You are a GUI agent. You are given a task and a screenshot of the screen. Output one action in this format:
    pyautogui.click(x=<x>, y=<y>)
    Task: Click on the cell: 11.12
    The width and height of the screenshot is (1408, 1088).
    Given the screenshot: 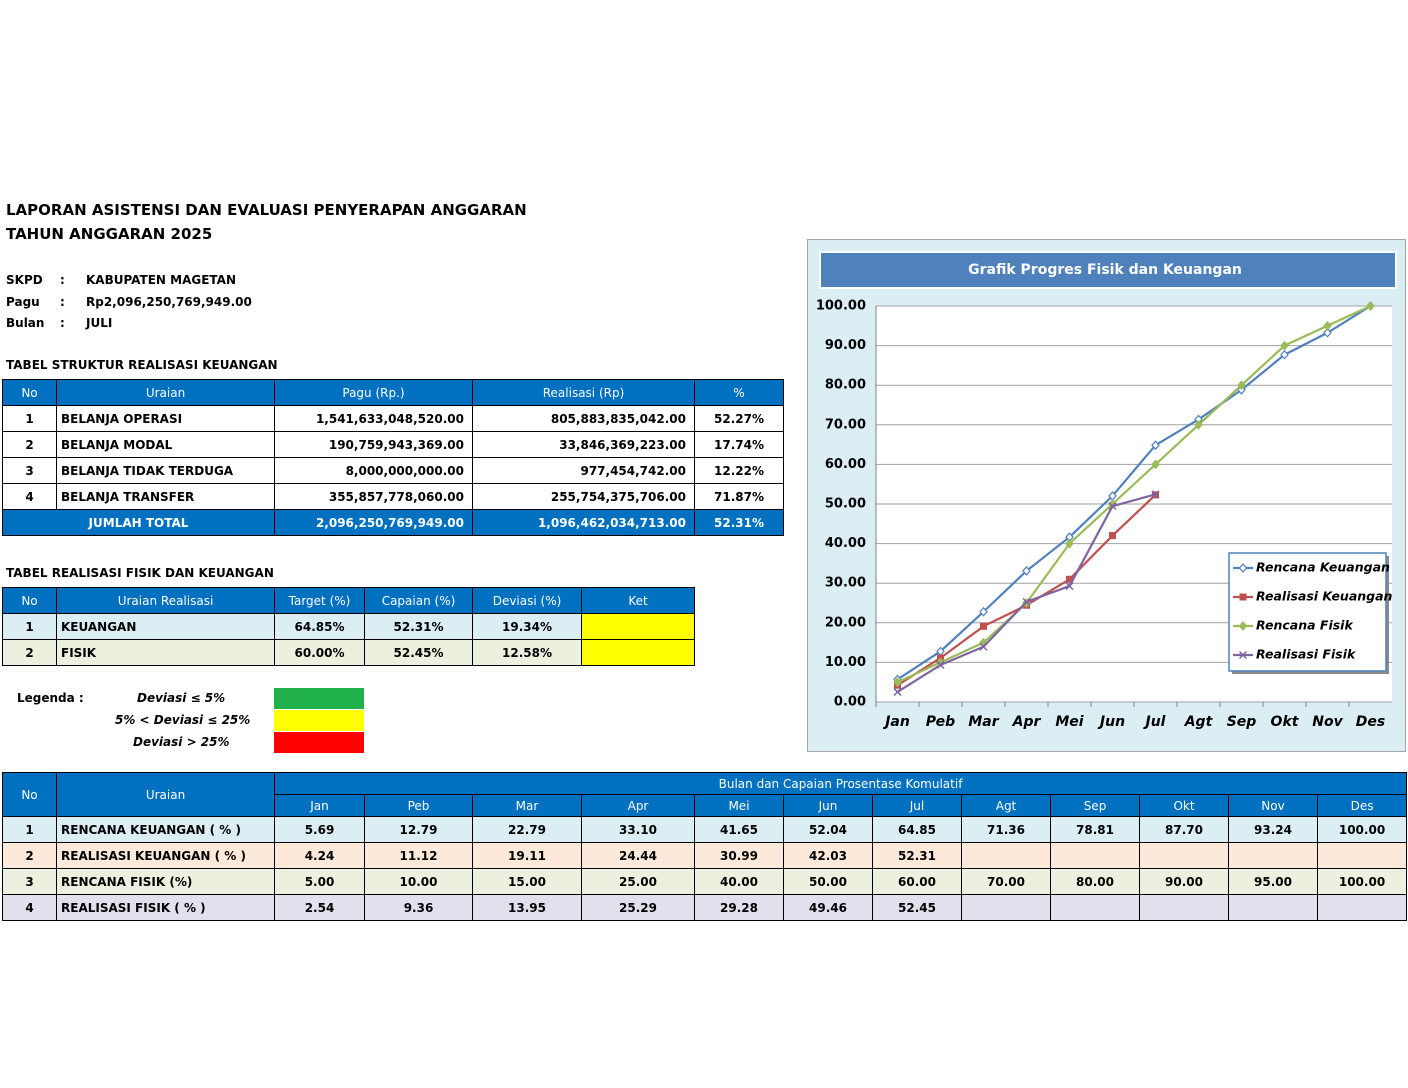 What is the action you would take?
    pyautogui.click(x=418, y=855)
    